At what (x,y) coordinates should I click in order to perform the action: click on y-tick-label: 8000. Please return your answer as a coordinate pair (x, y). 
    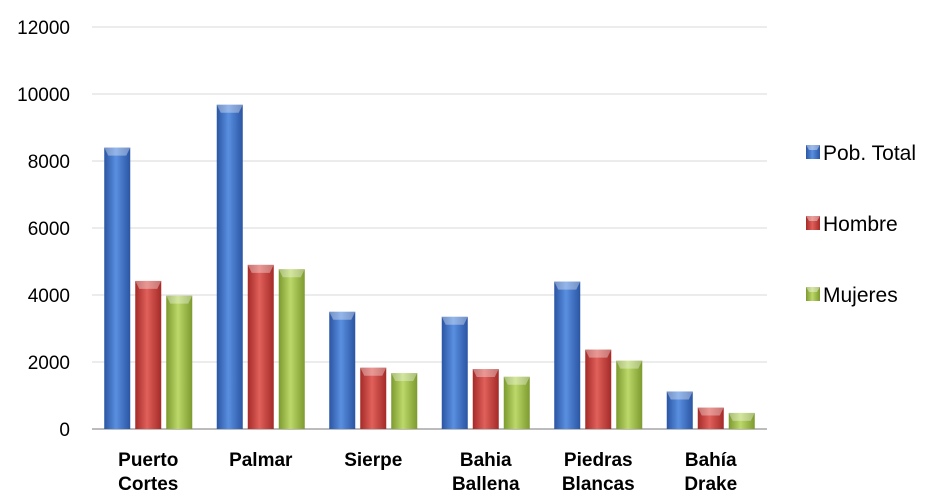
    Looking at the image, I should click on (49, 162).